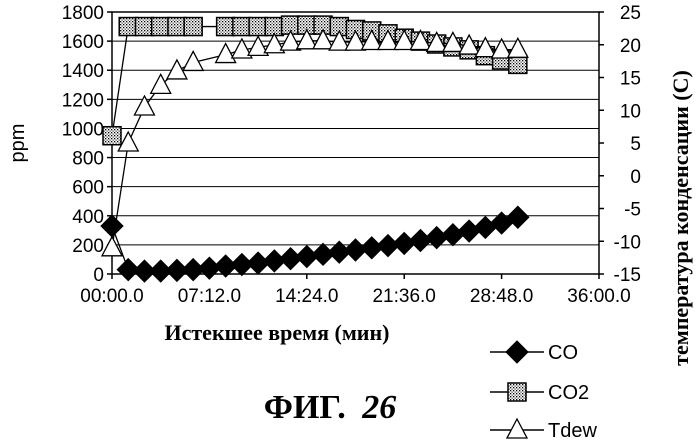 Image resolution: width=699 pixels, height=440 pixels. Describe the element at coordinates (632, 210) in the screenshot. I see `y2-tick-label: -5` at that location.